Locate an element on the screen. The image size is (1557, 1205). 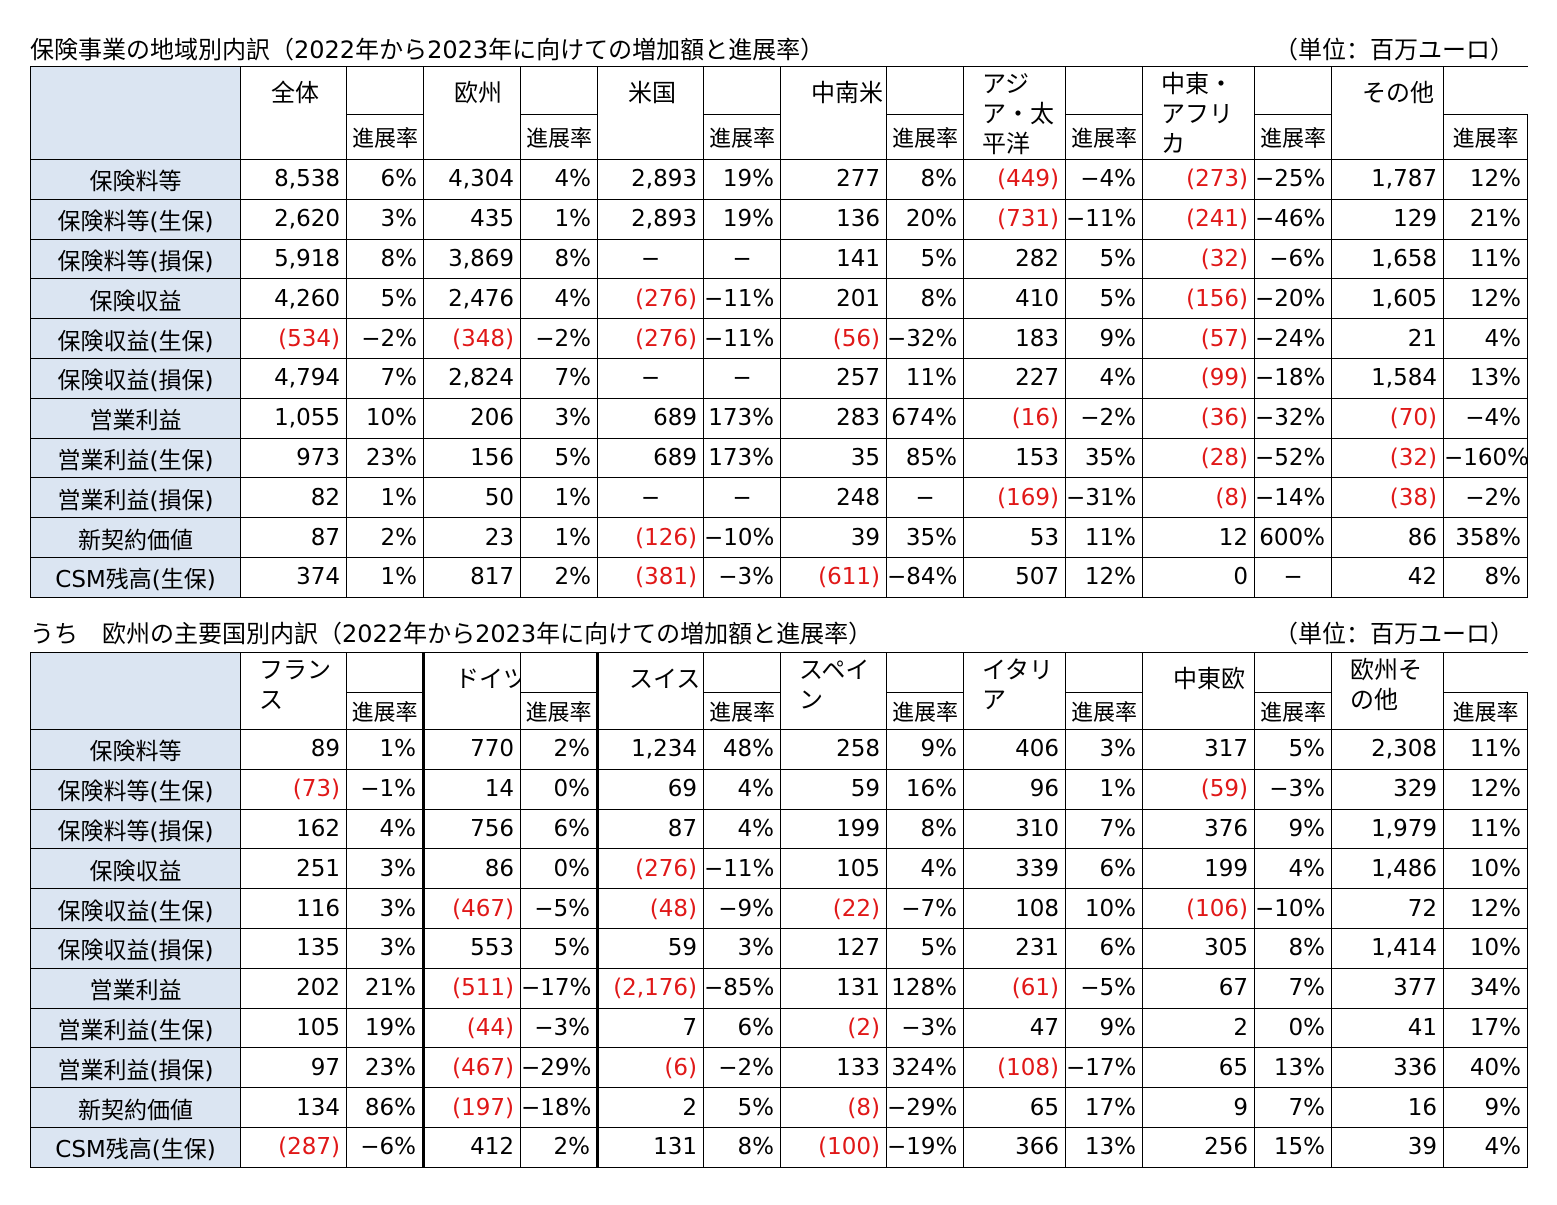
country-table-title: うち 欧州の主要国別内訳（2022年から2023年に向けての増加額と進展率） is located at coordinates (451, 634).